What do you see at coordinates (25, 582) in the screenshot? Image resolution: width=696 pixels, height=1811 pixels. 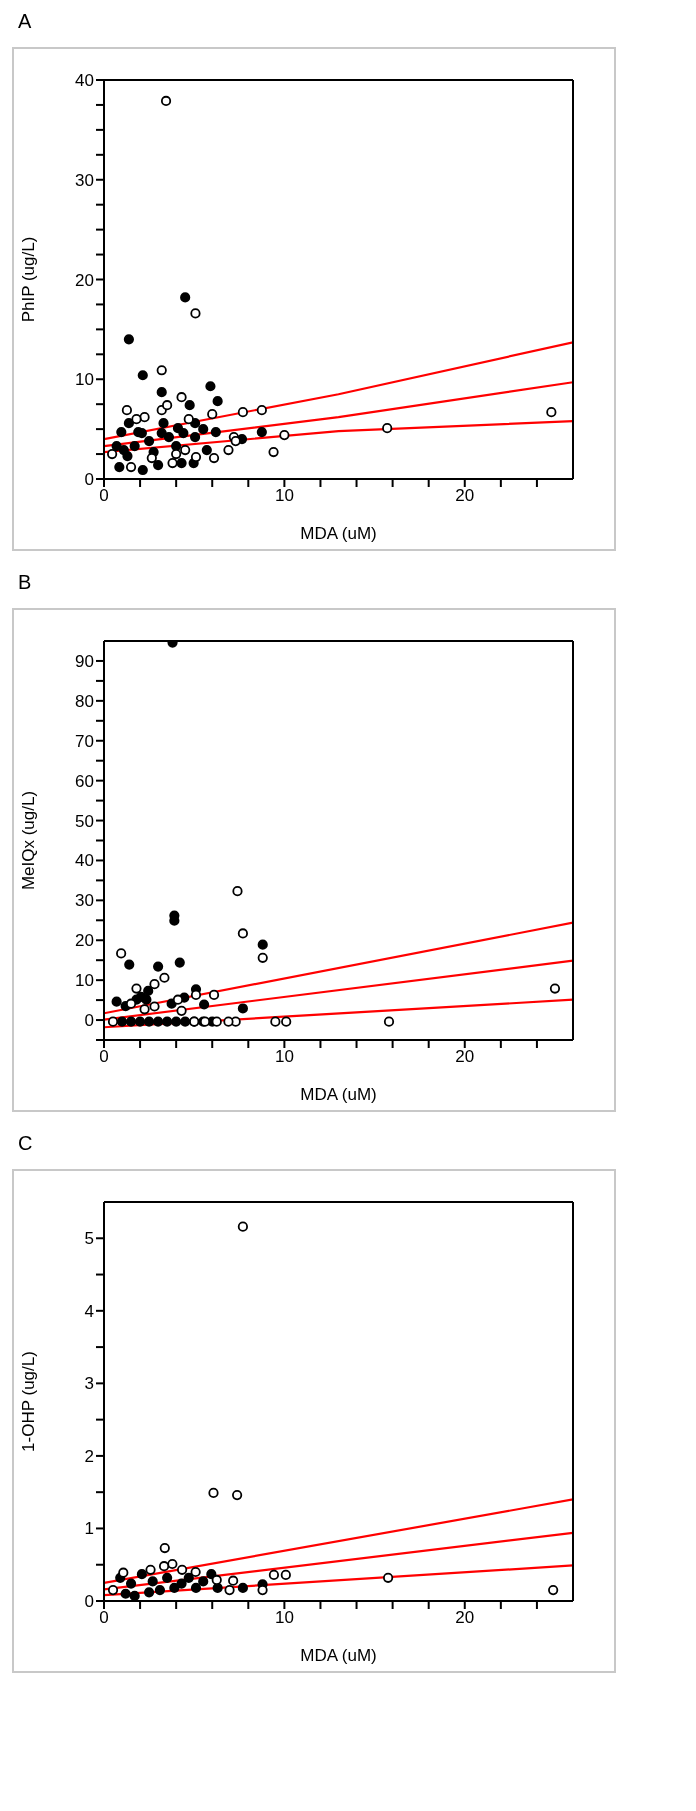 I see `chart-title: B` at bounding box center [25, 582].